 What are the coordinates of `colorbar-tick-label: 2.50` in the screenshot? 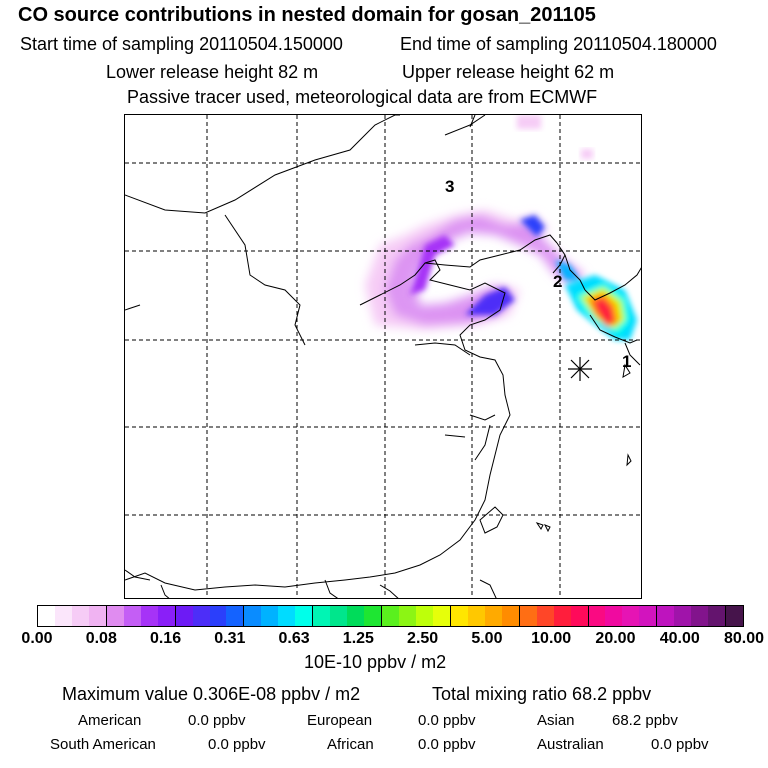 It's located at (423, 638).